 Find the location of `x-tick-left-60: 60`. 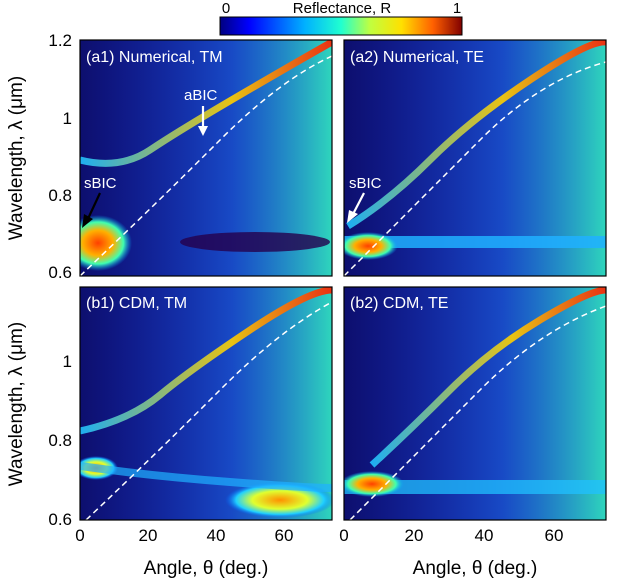

x-tick-left-60: 60 is located at coordinates (284, 535).